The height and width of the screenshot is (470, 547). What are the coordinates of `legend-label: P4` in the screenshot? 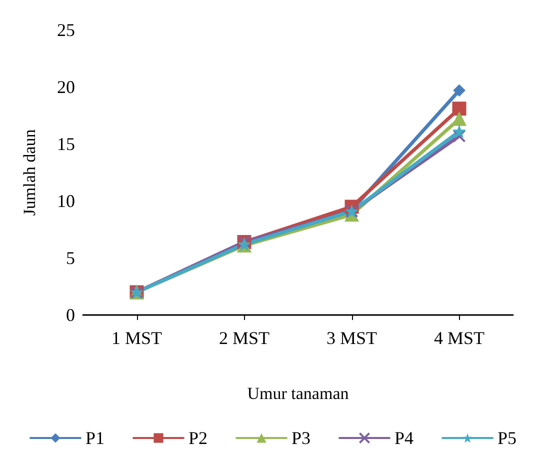 It's located at (404, 438).